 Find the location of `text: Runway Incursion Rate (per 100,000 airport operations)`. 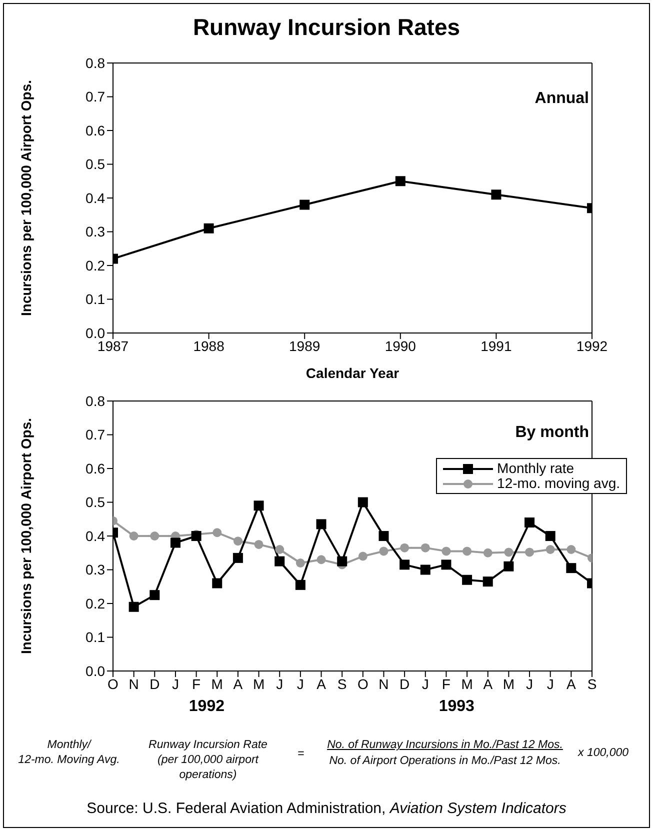

text: Runway Incursion Rate (per 100,000 airport operations) is located at coordinates (208, 760).